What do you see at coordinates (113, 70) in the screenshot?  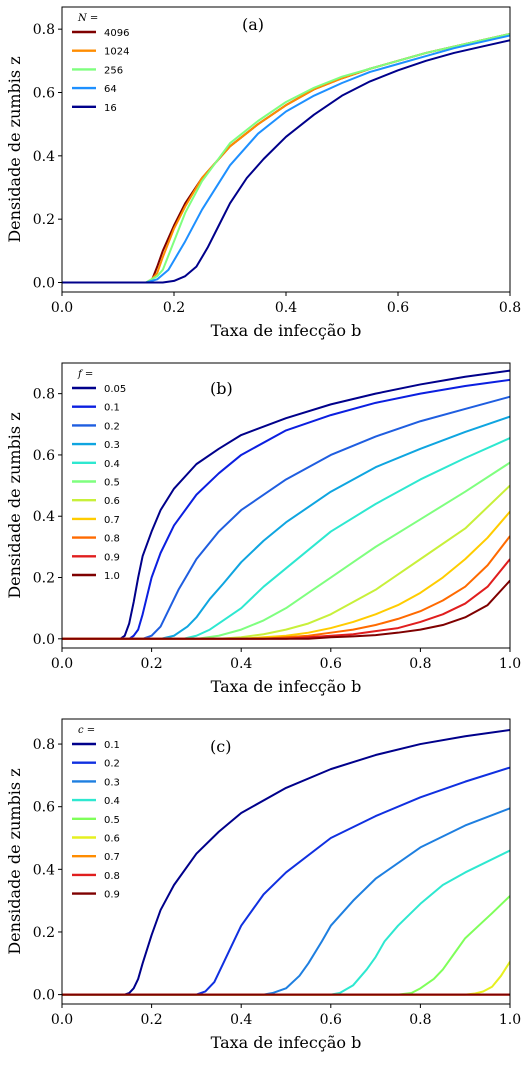 I see `legend-label: 256` at bounding box center [113, 70].